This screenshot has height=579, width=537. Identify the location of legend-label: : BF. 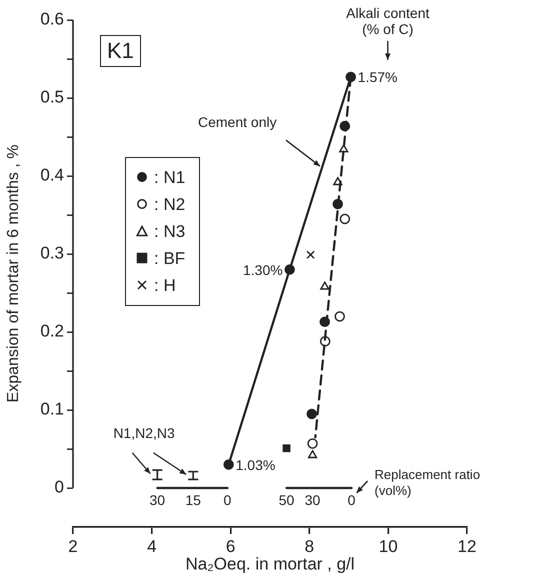
(170, 259).